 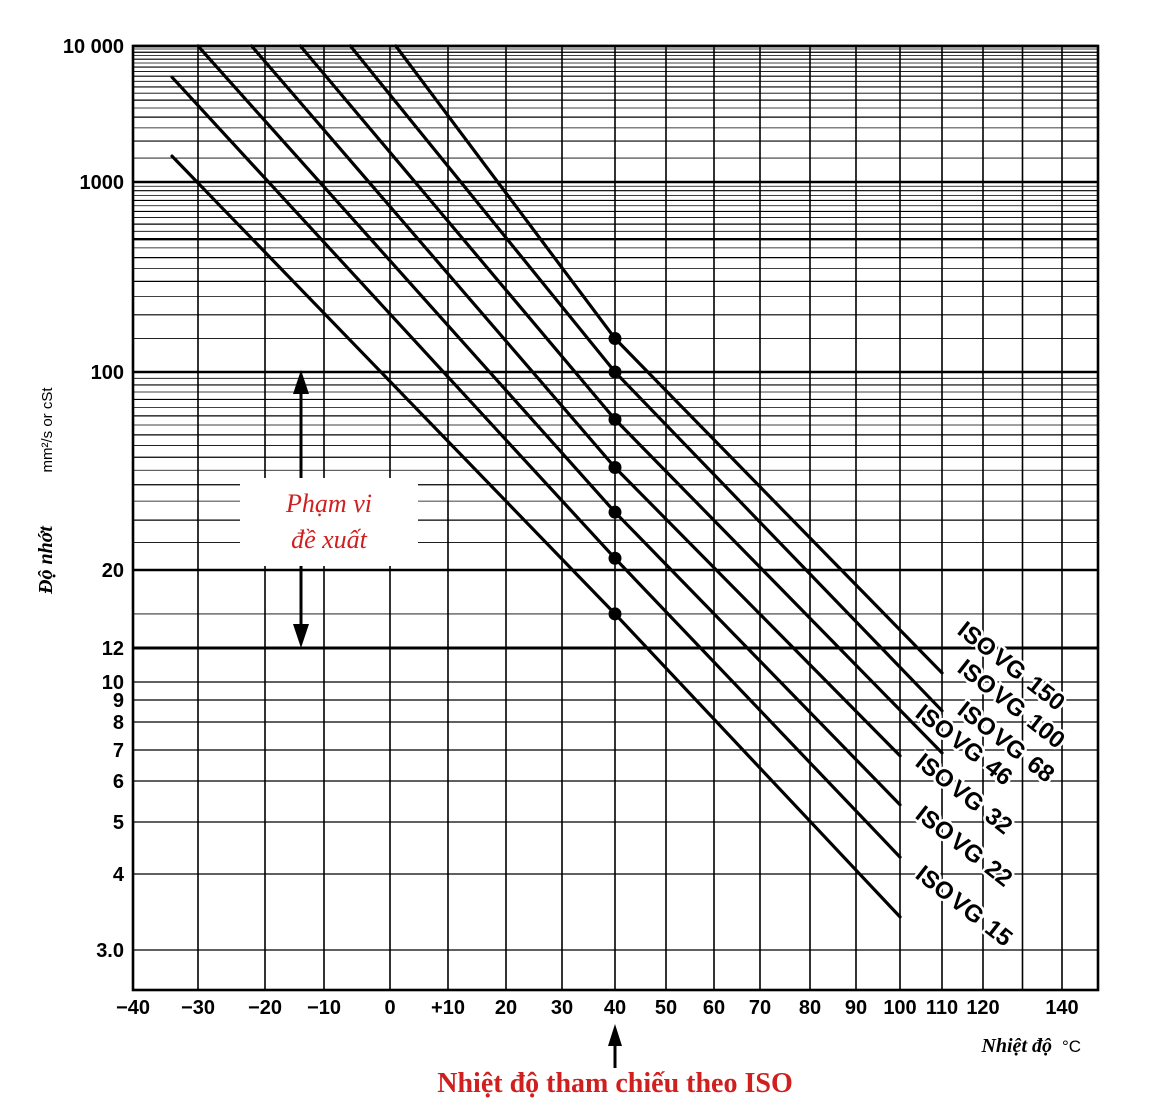 I want to click on y-tick-label: 20, so click(x=113, y=571).